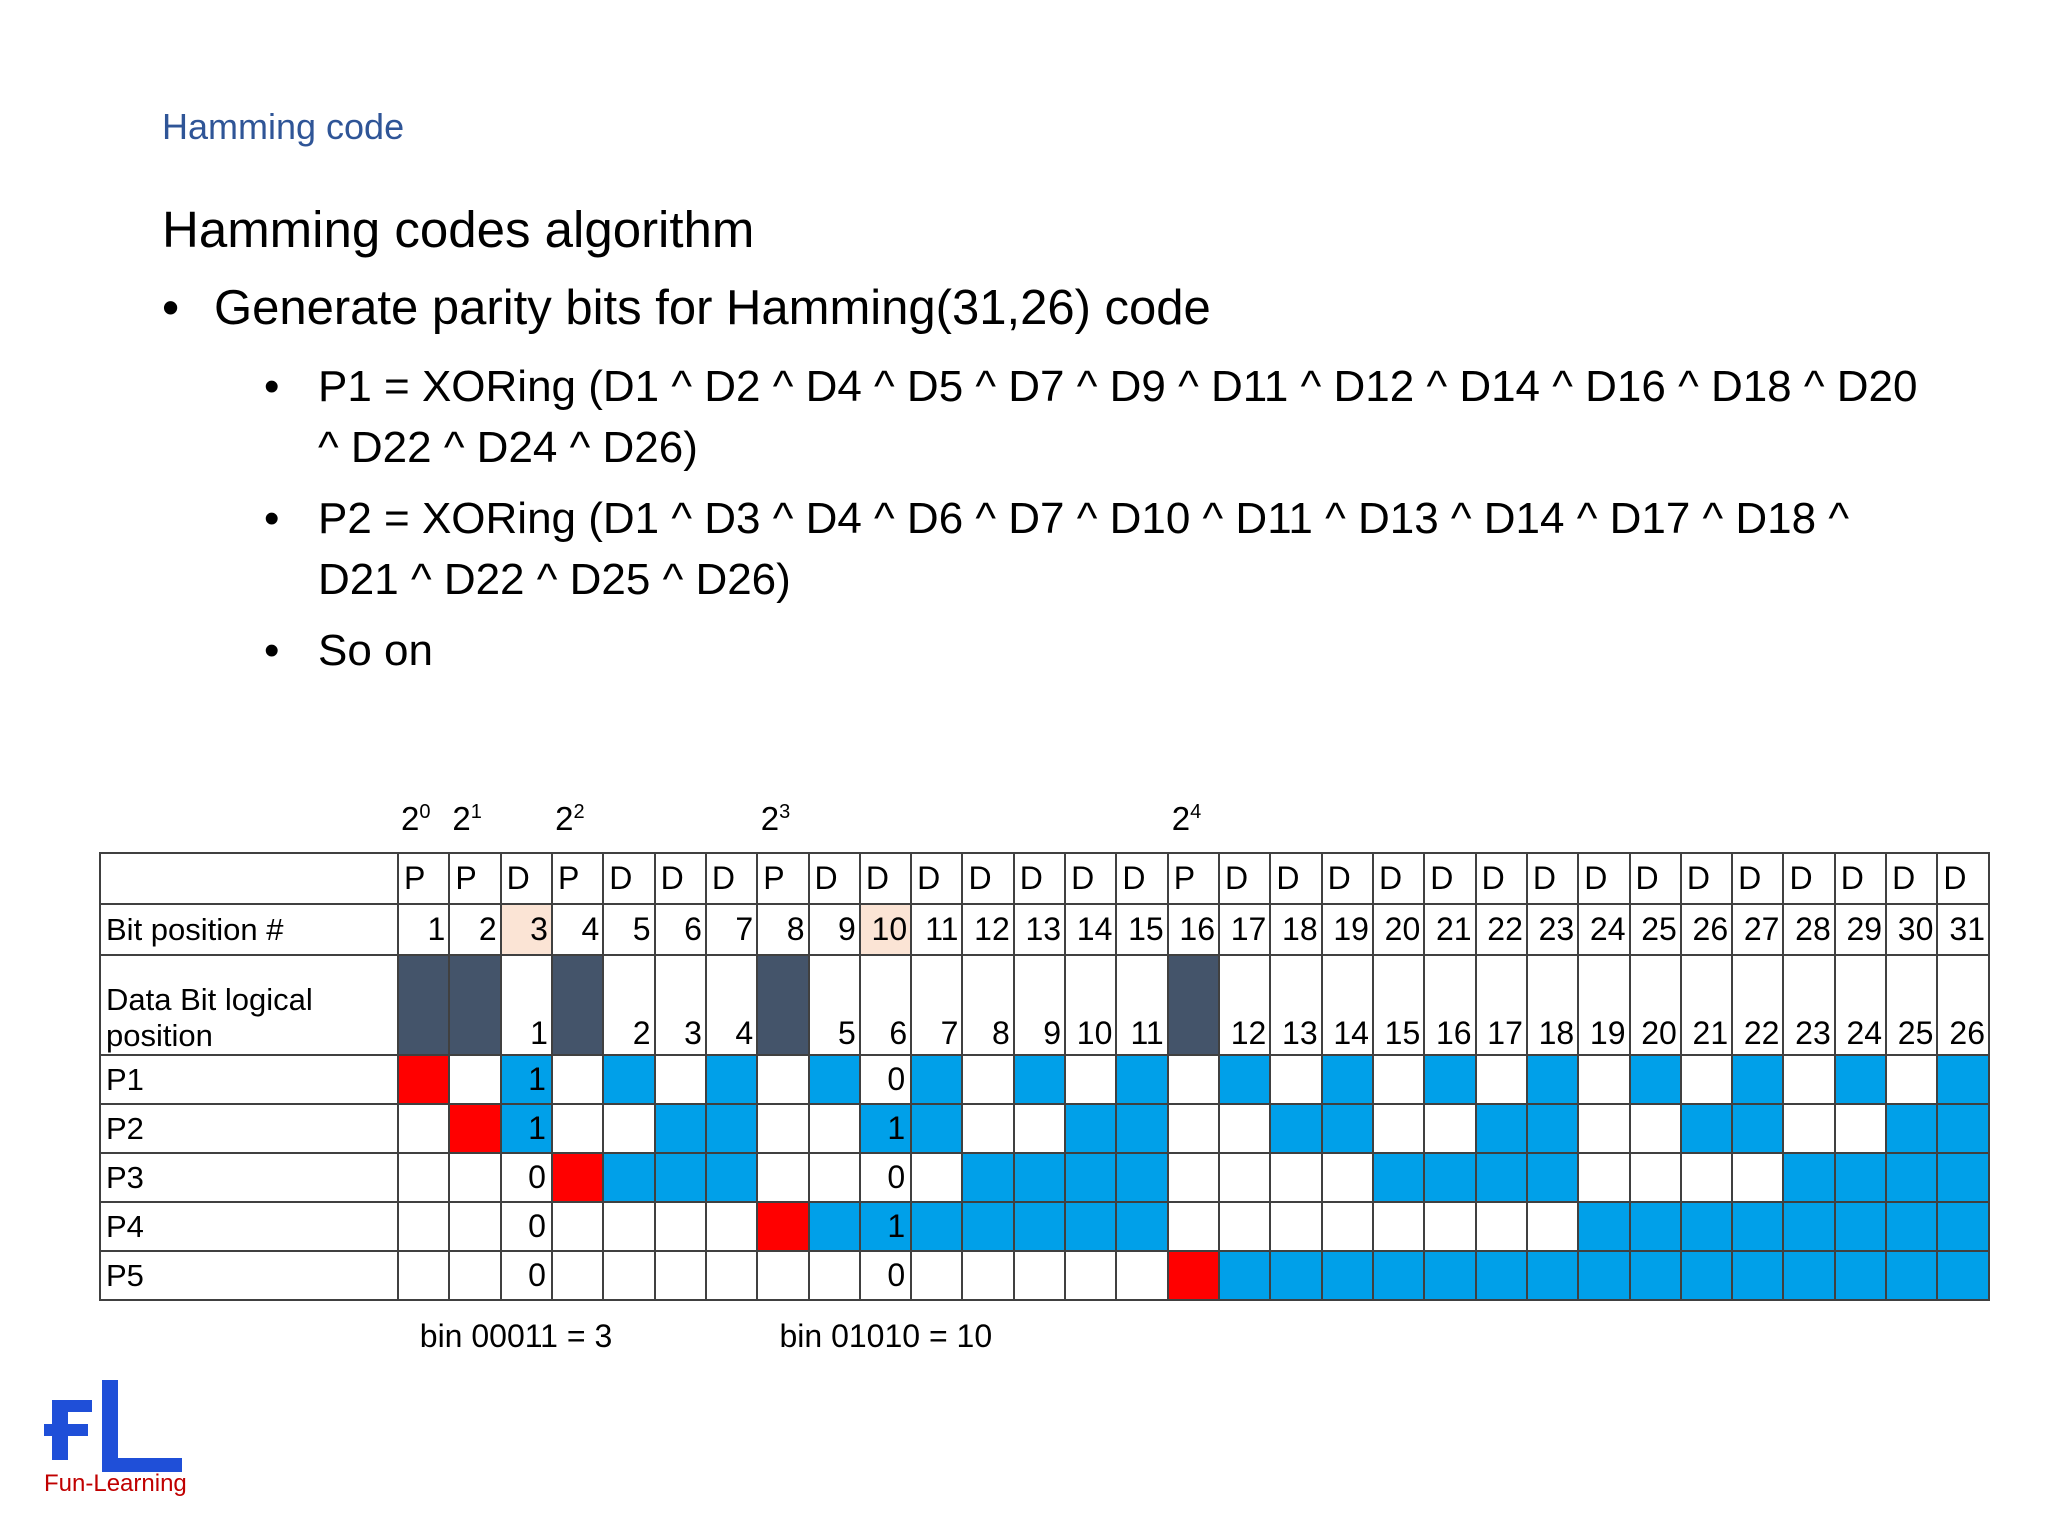 This screenshot has width=2048, height=1536. I want to click on logical-position-cell: 3, so click(680, 1005).